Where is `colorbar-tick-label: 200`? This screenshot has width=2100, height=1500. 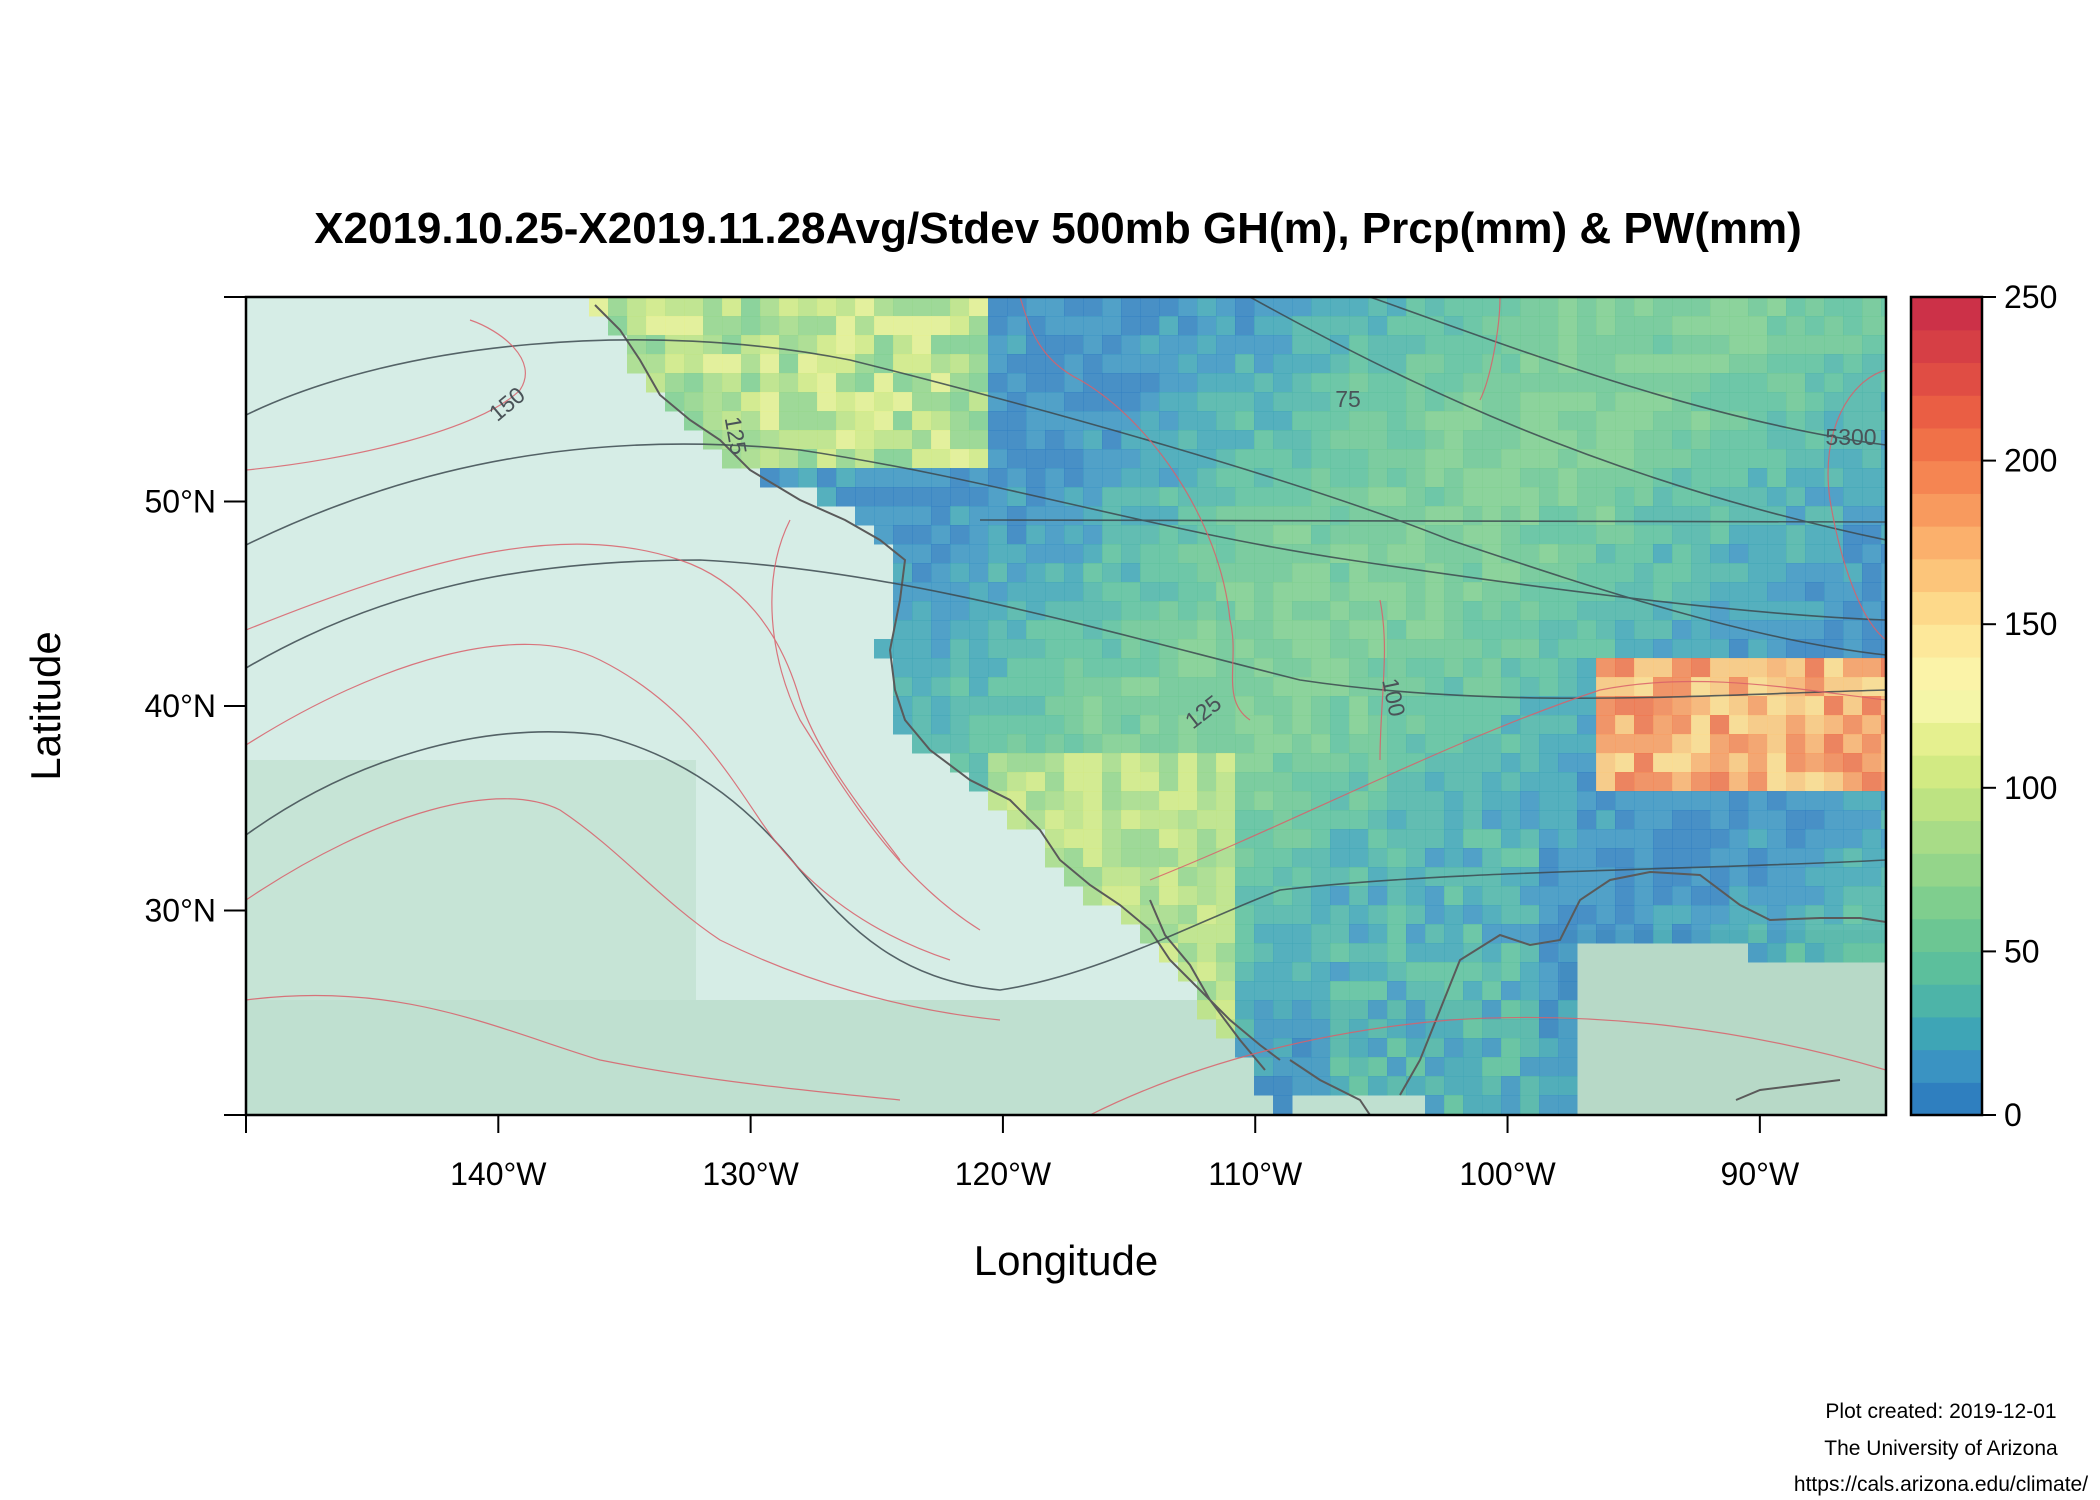 colorbar-tick-label: 200 is located at coordinates (2030, 461).